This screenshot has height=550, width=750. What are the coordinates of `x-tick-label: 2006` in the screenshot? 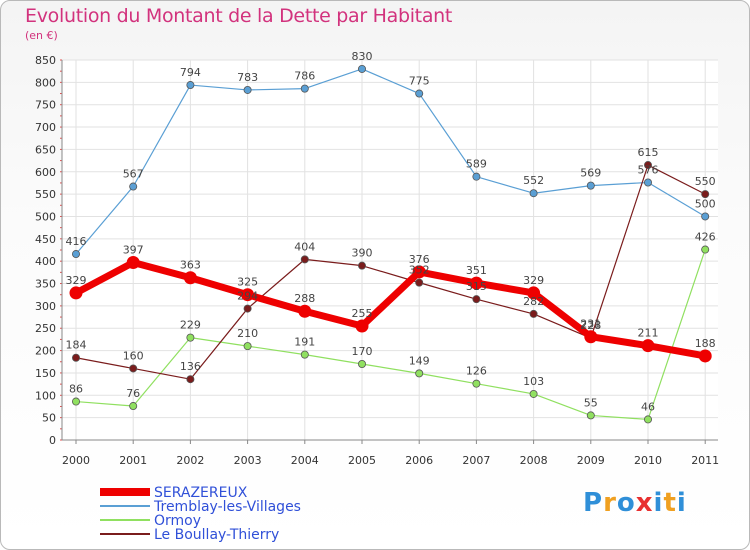 It's located at (419, 460).